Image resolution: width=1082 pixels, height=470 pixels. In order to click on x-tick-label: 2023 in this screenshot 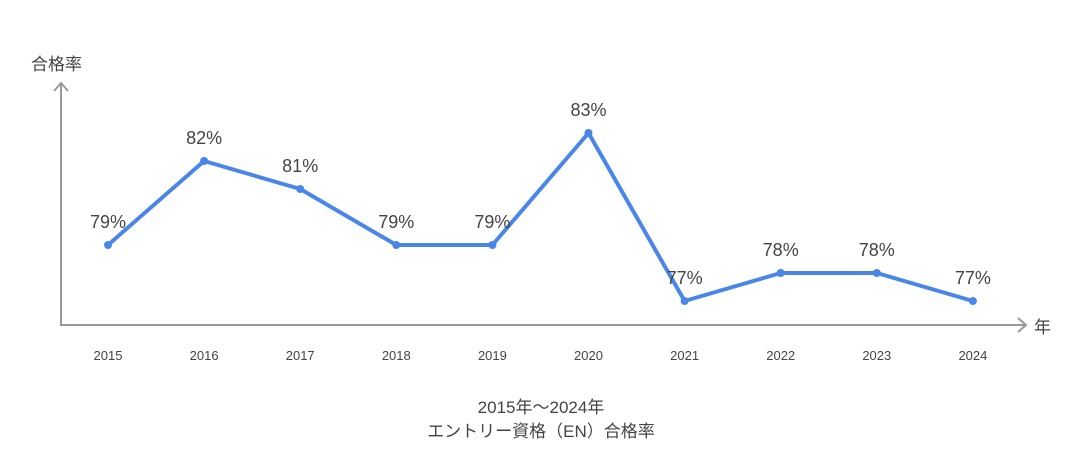, I will do `click(876, 355)`.